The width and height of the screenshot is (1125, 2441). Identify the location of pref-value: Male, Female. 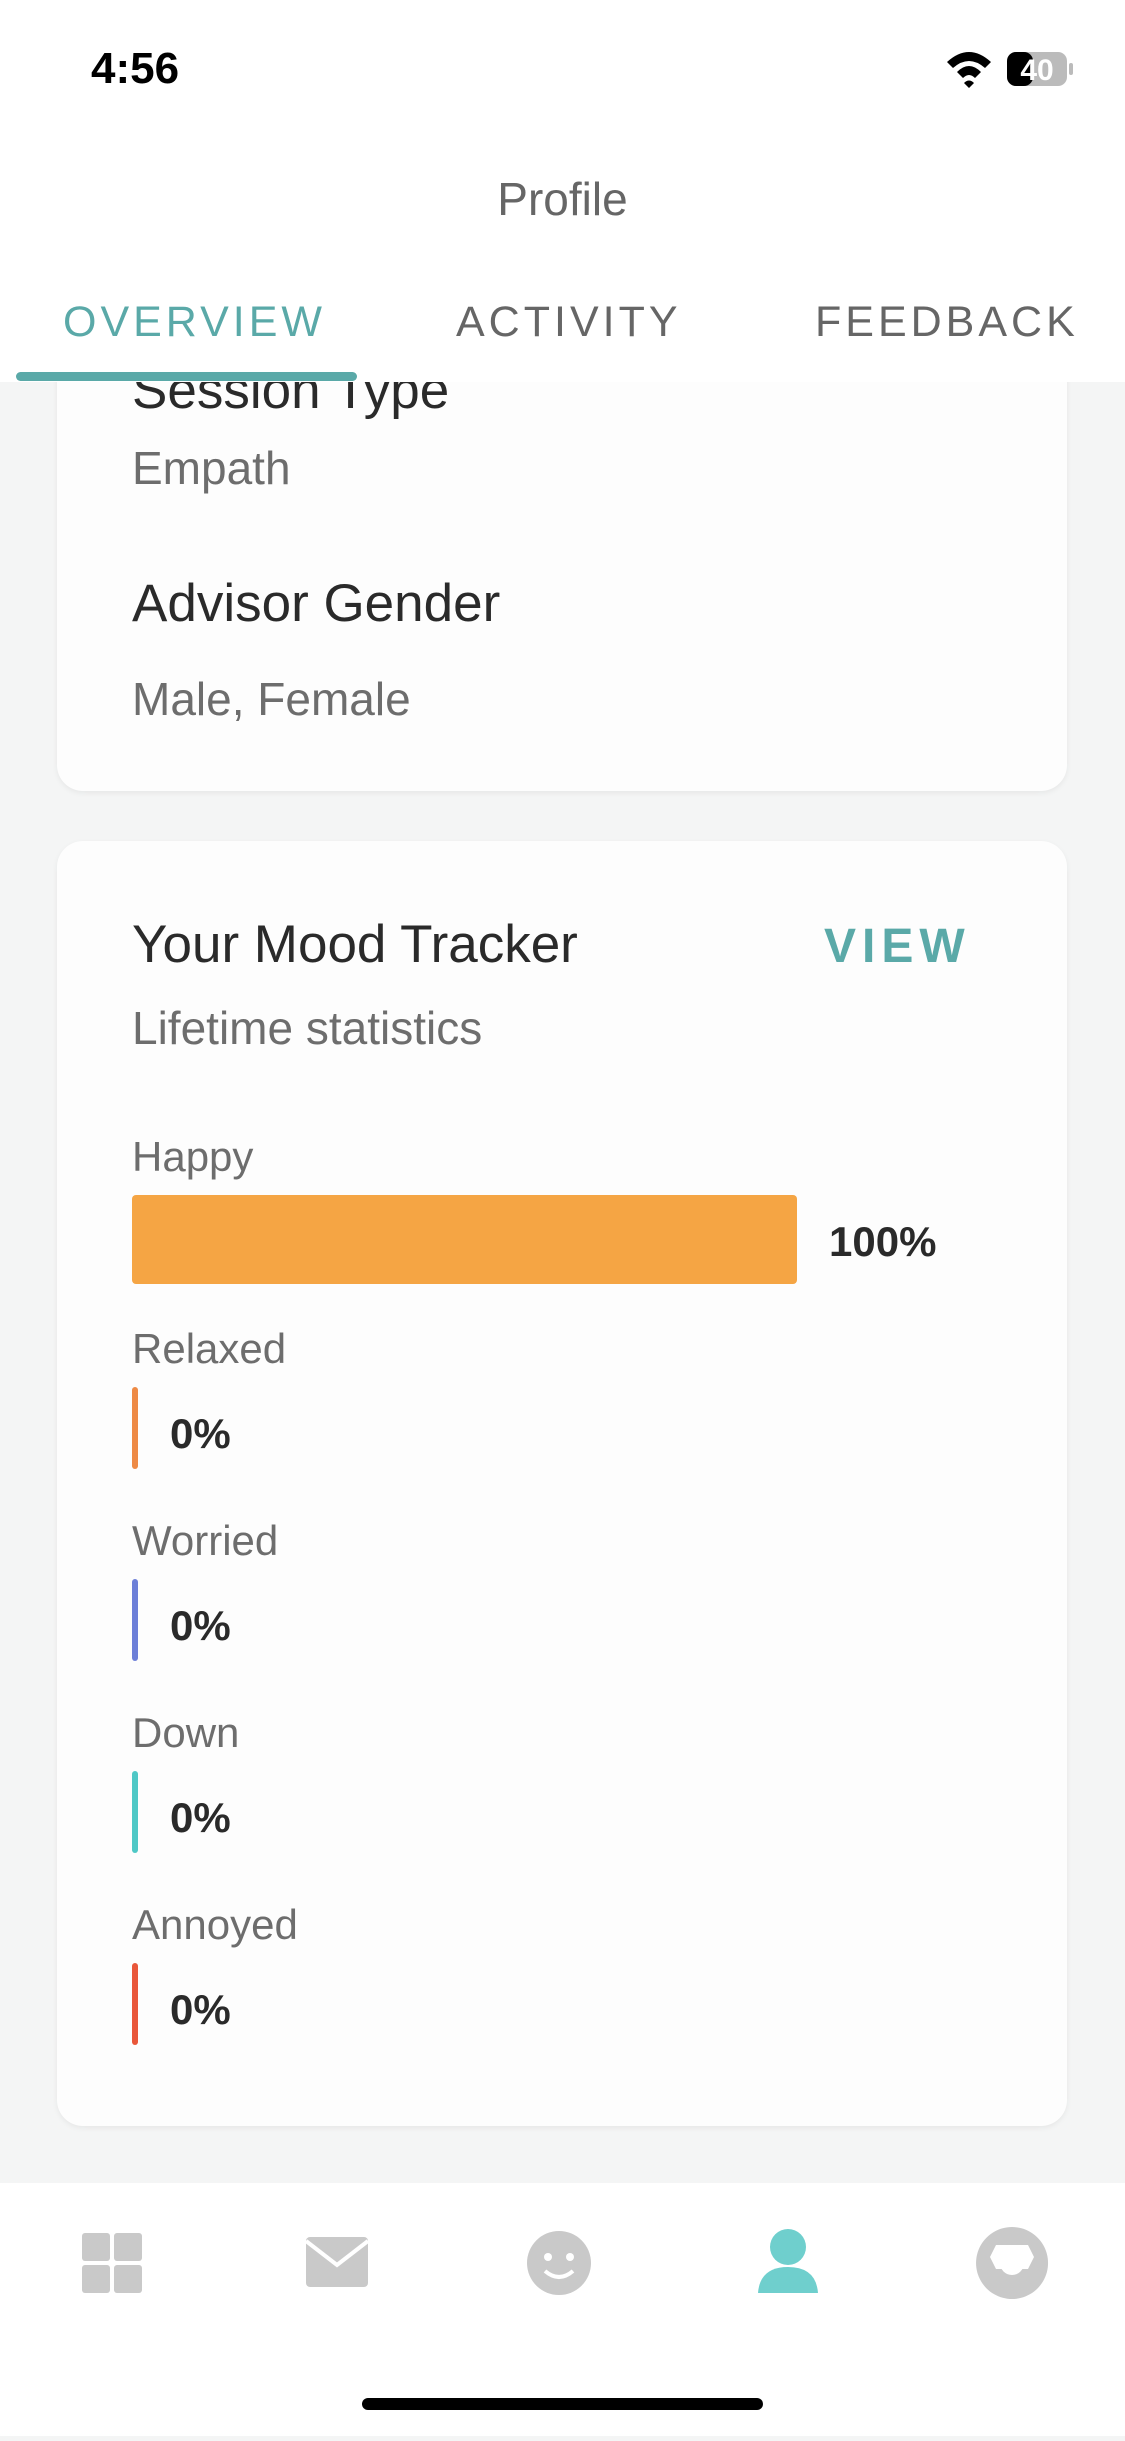
(271, 699).